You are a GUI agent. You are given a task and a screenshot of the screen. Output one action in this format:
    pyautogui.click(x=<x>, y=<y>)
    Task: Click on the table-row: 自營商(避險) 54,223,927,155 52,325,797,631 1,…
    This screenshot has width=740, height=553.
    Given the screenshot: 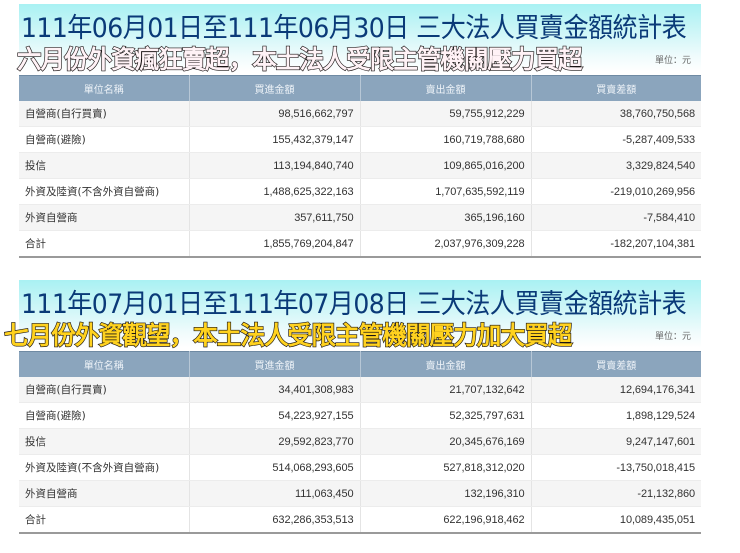 What is the action you would take?
    pyautogui.click(x=360, y=415)
    